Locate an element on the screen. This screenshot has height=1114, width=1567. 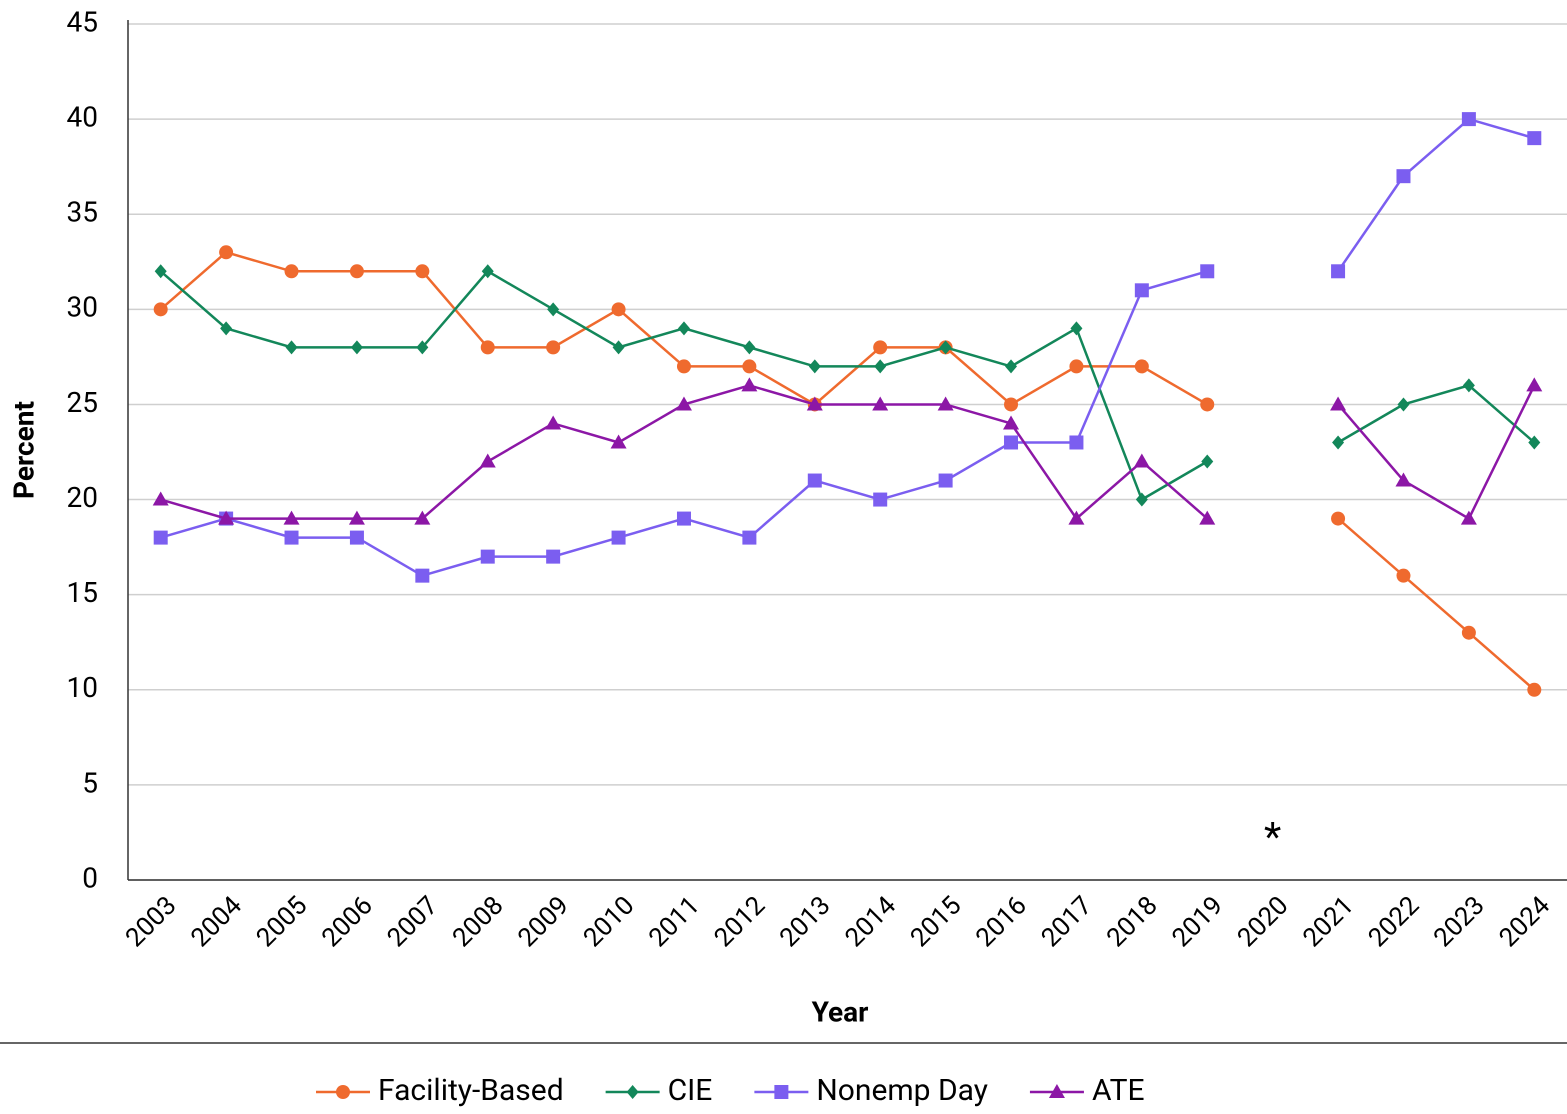
annotation: * is located at coordinates (1272, 837).